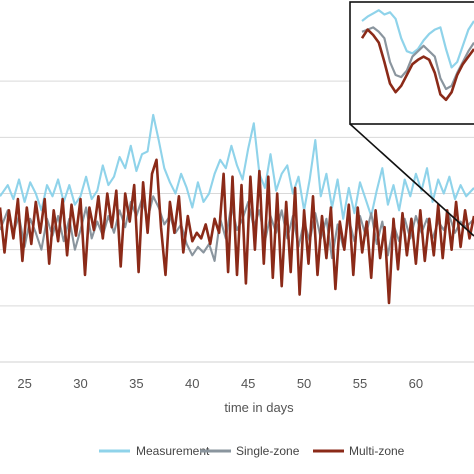  I want to click on inset-box, so click(411, 63).